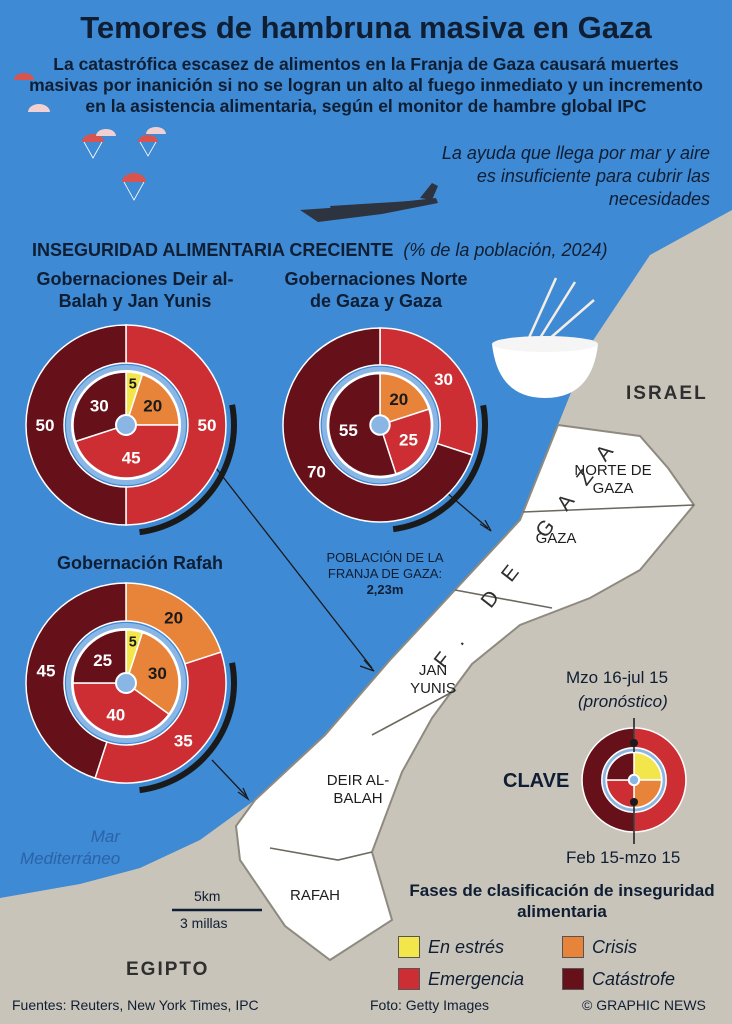  Describe the element at coordinates (207, 896) in the screenshot. I see `scale-km: 5km` at that location.